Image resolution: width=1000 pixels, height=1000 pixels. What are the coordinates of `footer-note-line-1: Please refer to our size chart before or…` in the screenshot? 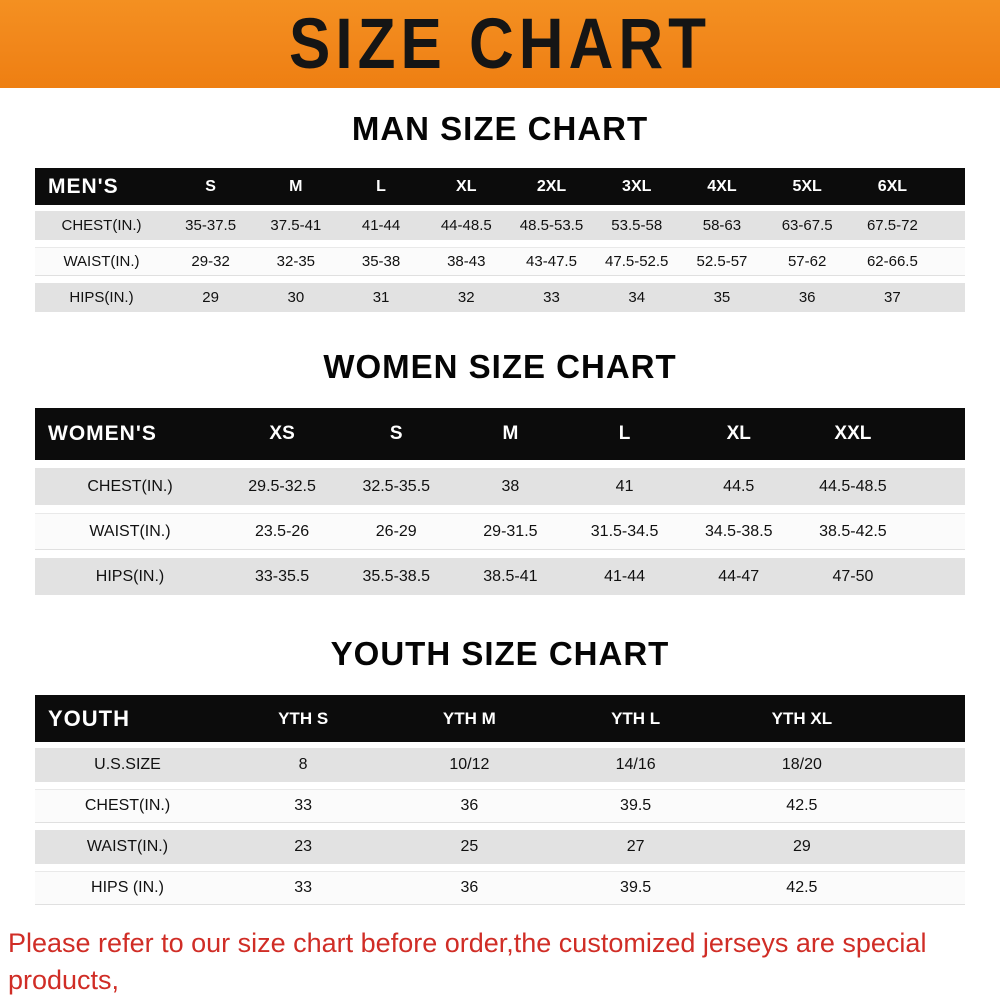 It's located at (467, 961).